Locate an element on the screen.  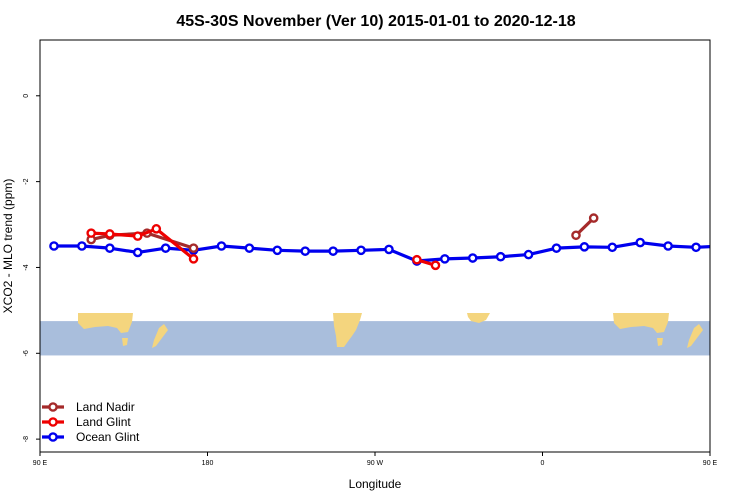
legend-item-land-nadir: Land Nadir is located at coordinates (88, 407).